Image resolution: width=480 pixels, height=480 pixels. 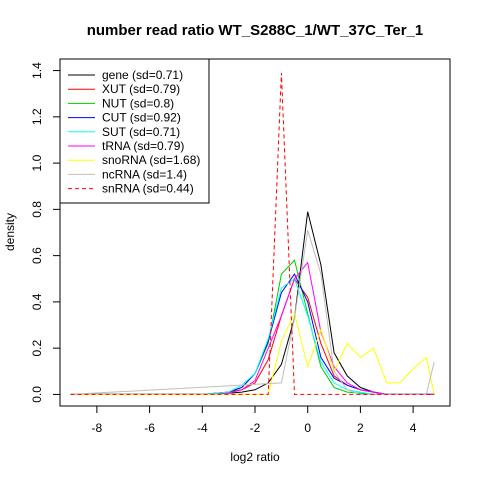 I want to click on y-tick-label: 0.6, so click(x=37, y=255).